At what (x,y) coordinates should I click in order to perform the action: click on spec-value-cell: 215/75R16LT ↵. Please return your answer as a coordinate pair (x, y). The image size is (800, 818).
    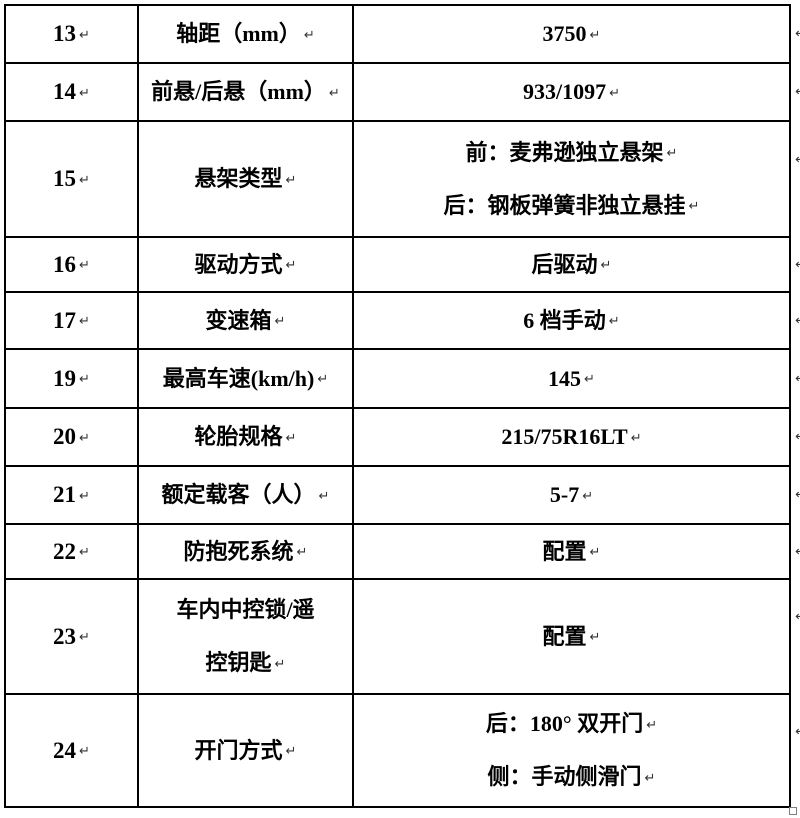
    Looking at the image, I should click on (571, 437).